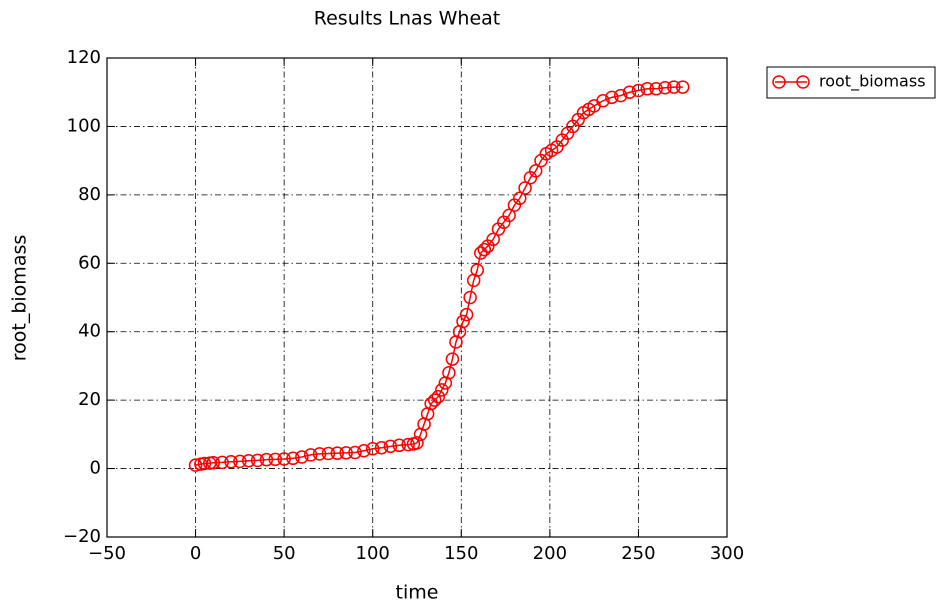  I want to click on x-tick-label: 0, so click(195, 553).